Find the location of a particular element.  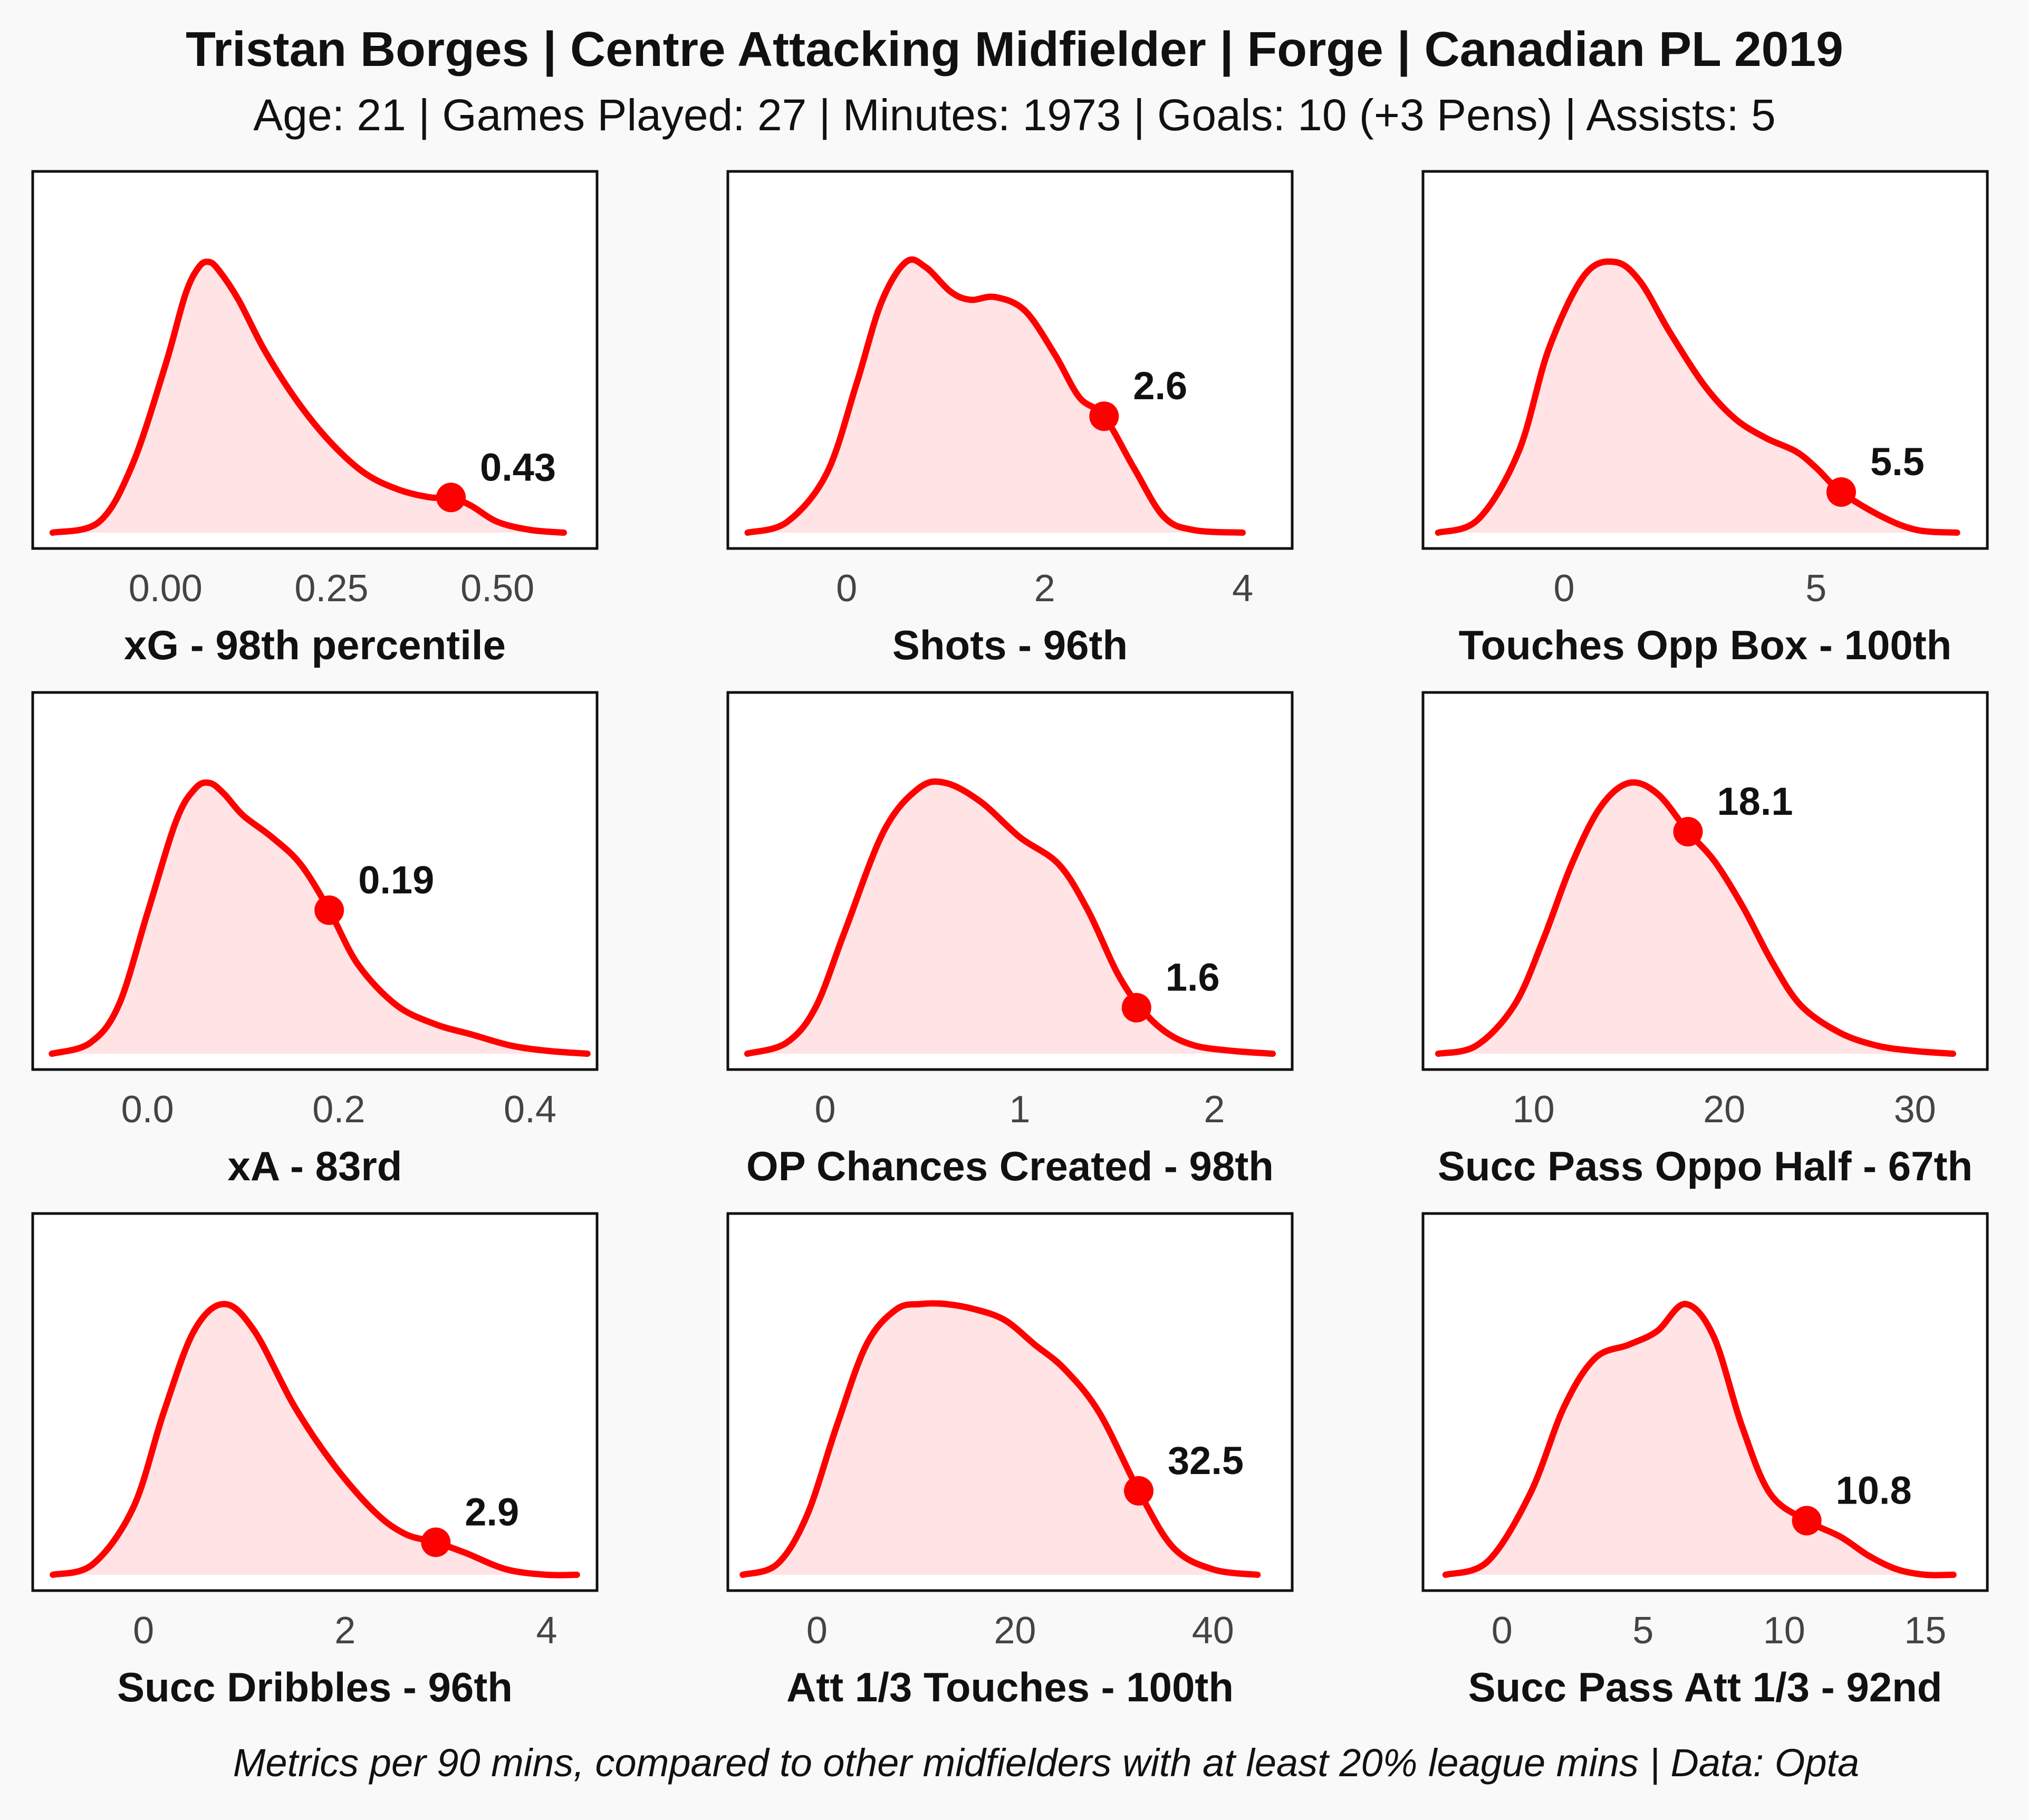

x-tick-label: 0.00 is located at coordinates (166, 589).